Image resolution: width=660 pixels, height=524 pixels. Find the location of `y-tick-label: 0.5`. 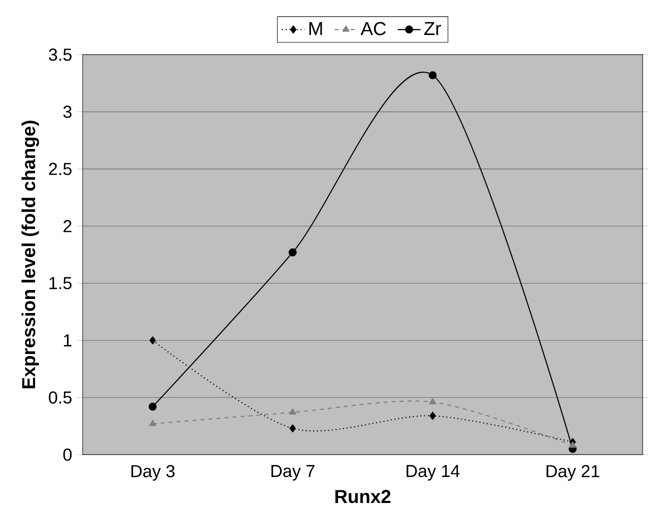

y-tick-label: 0.5 is located at coordinates (60, 397).